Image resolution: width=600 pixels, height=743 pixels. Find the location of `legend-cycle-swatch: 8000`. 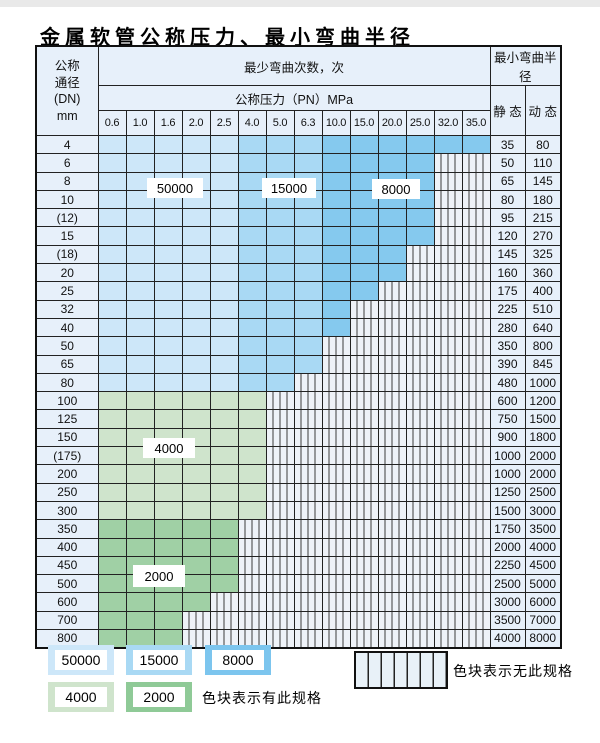

legend-cycle-swatch: 8000 is located at coordinates (238, 660).